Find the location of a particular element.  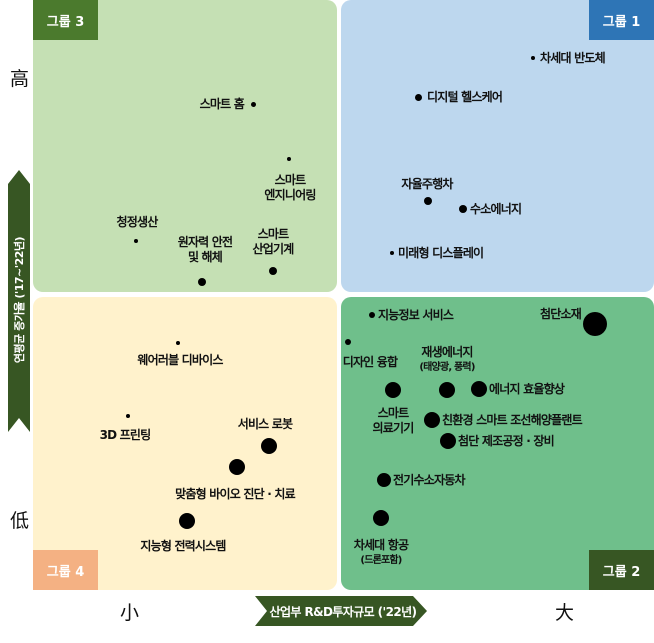

item-label: 스마트 의료기기 is located at coordinates (393, 421).